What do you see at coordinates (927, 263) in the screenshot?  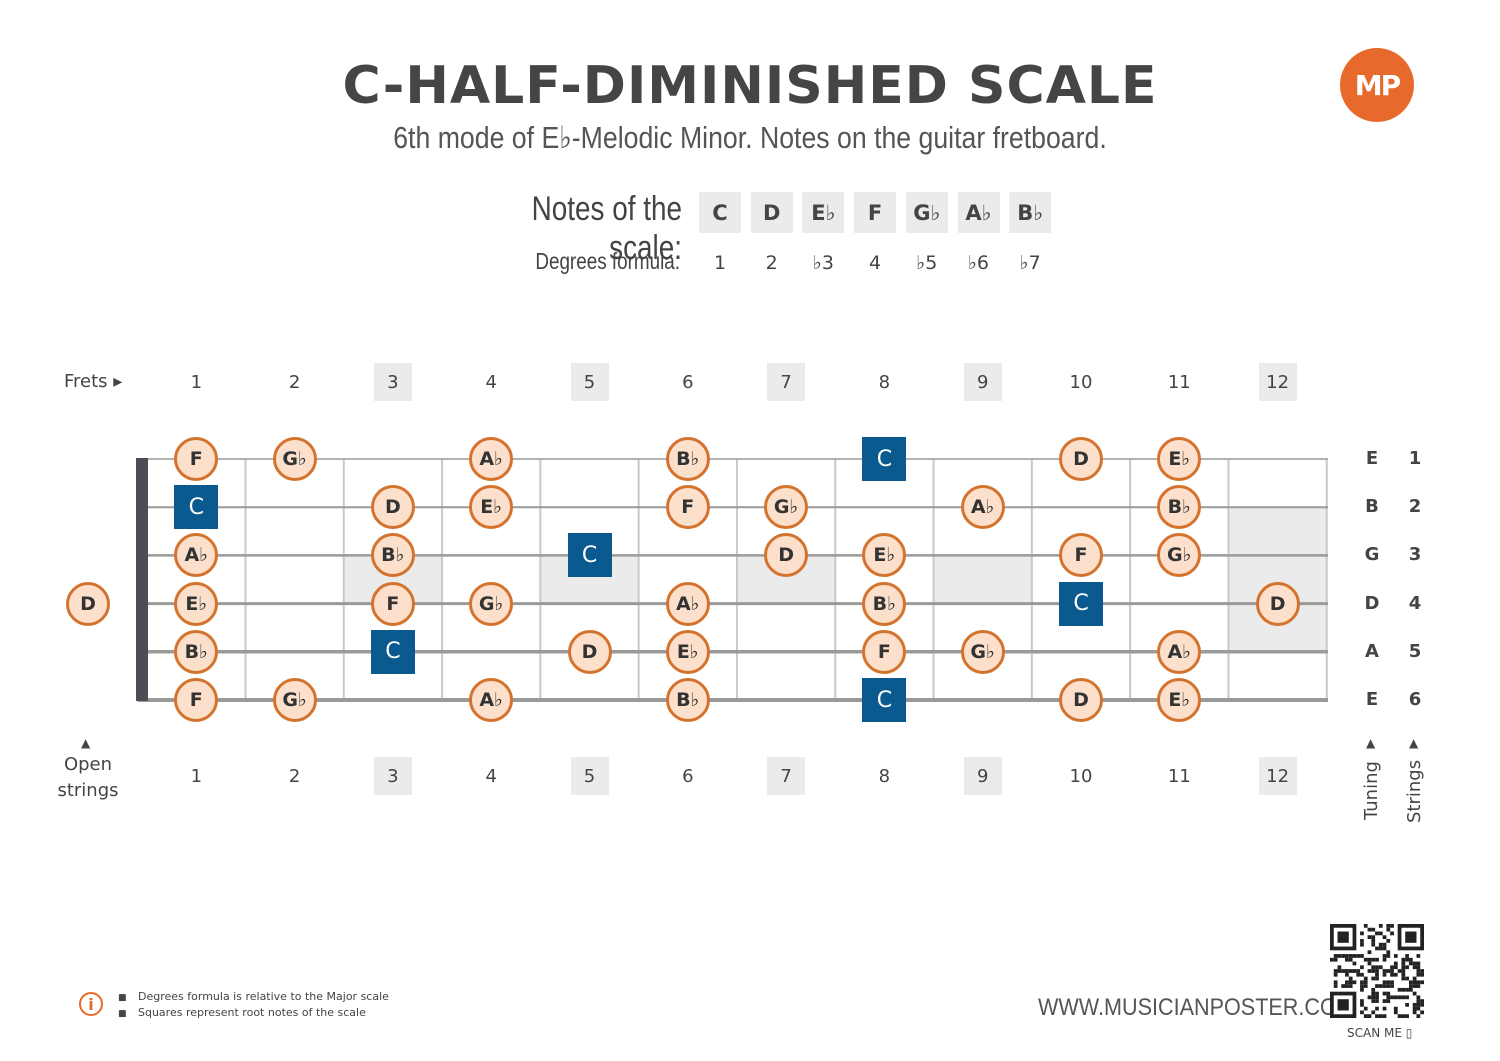 I see `degree-value: ♭5` at bounding box center [927, 263].